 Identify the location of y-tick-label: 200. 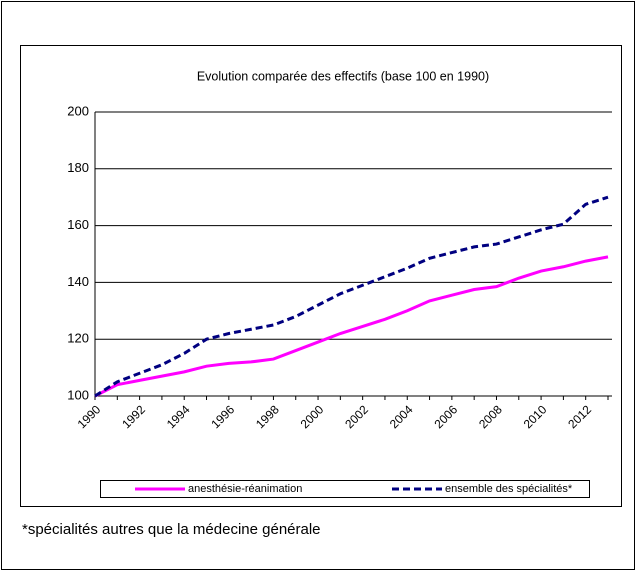
(78, 110).